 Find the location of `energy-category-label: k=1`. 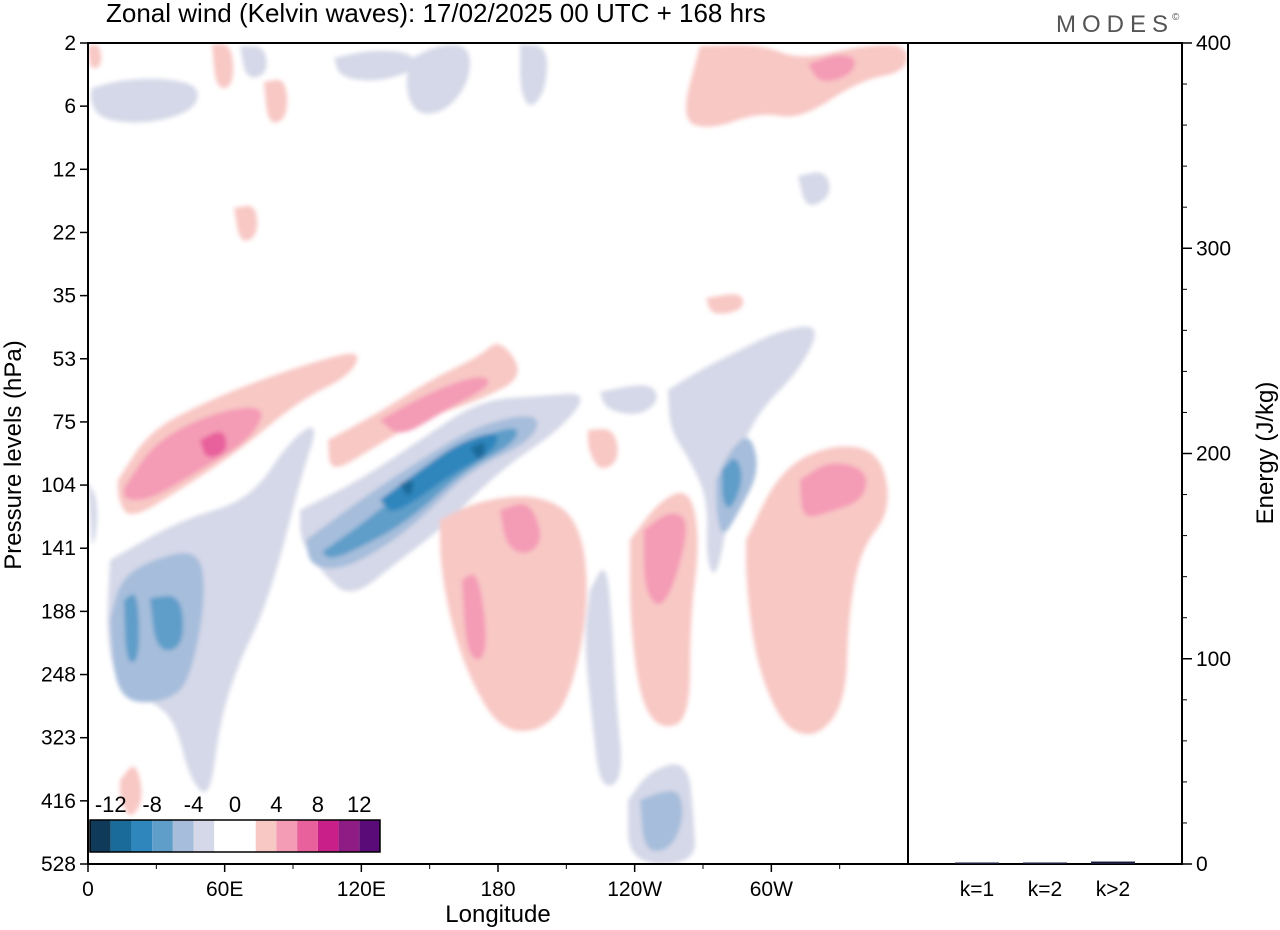

energy-category-label: k=1 is located at coordinates (977, 889).